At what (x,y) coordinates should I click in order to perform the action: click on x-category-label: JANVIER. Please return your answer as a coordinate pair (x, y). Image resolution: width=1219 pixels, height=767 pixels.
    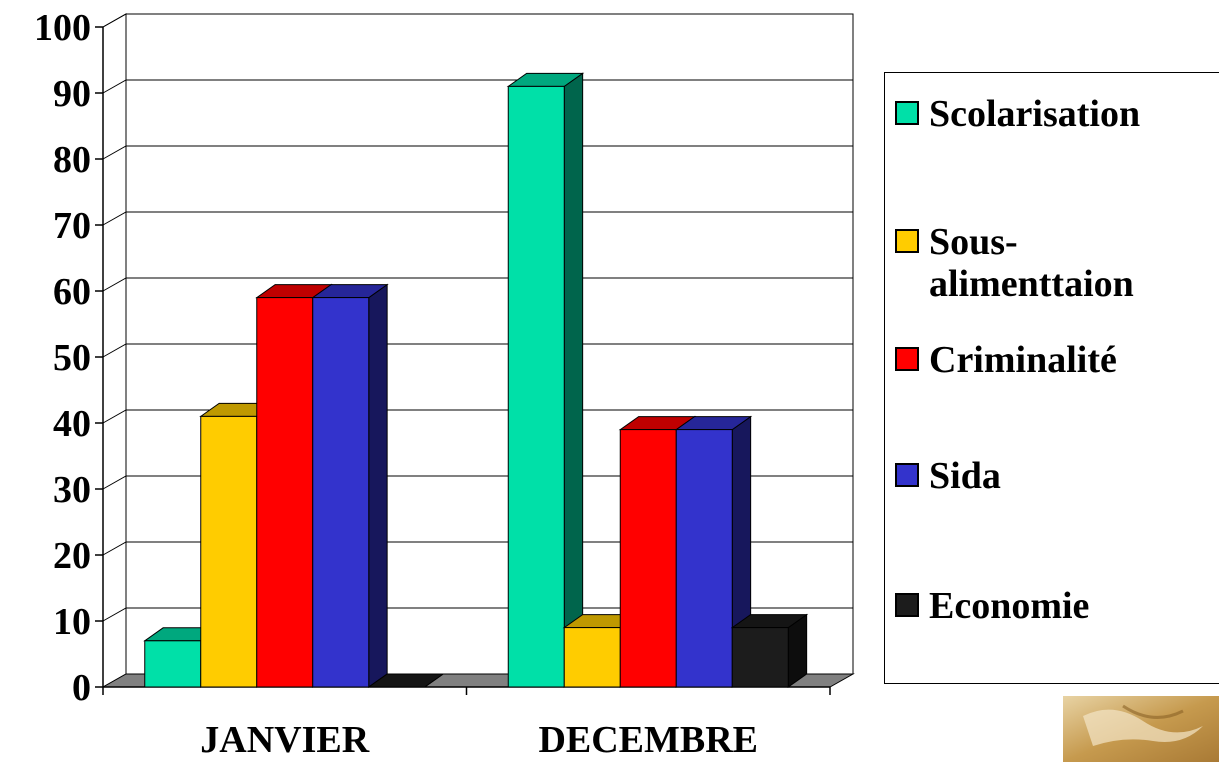
    Looking at the image, I should click on (284, 740).